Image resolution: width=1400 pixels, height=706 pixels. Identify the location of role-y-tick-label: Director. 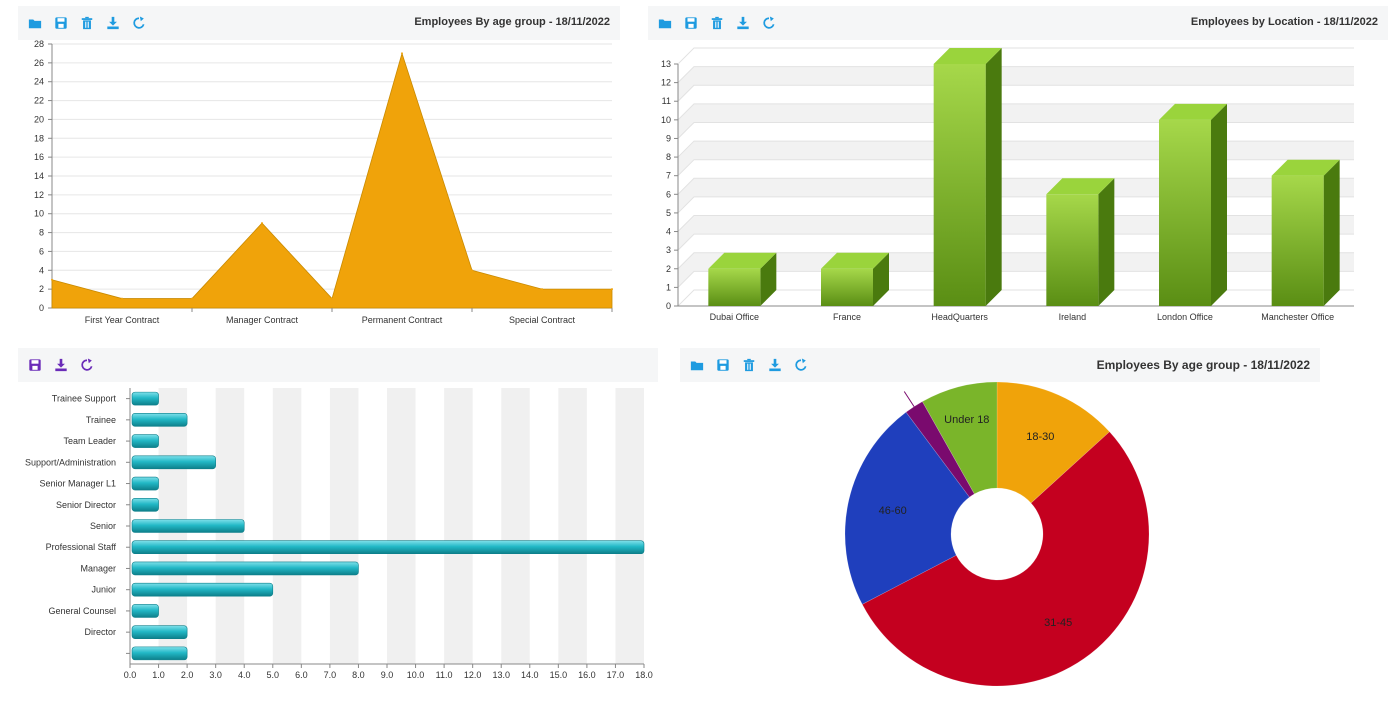
(100, 632).